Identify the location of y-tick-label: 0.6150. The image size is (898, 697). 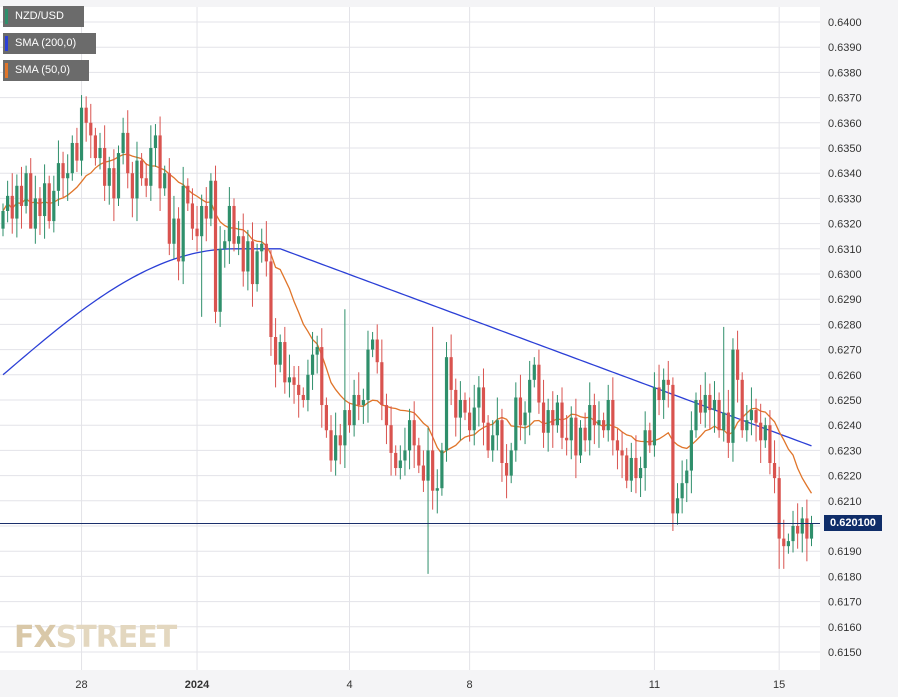
(845, 653).